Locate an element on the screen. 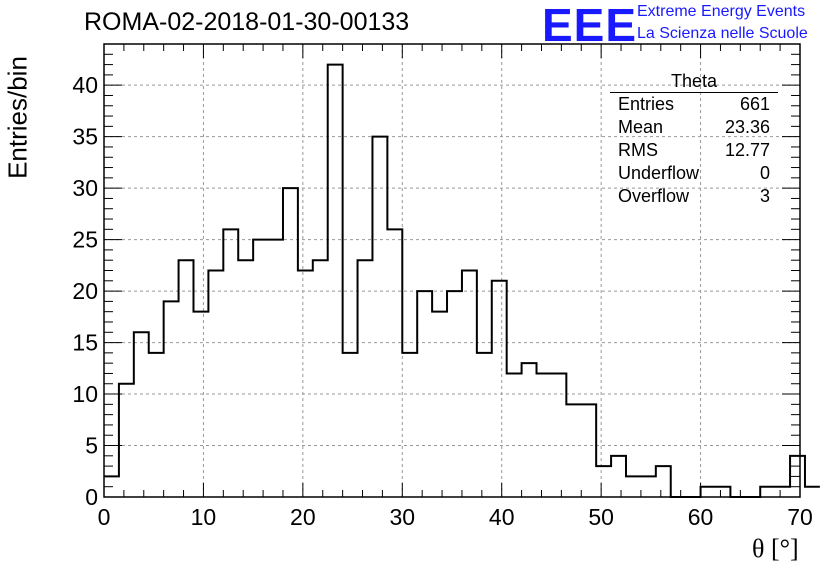 The width and height of the screenshot is (836, 572). x-tick-label: 30 is located at coordinates (402, 517).